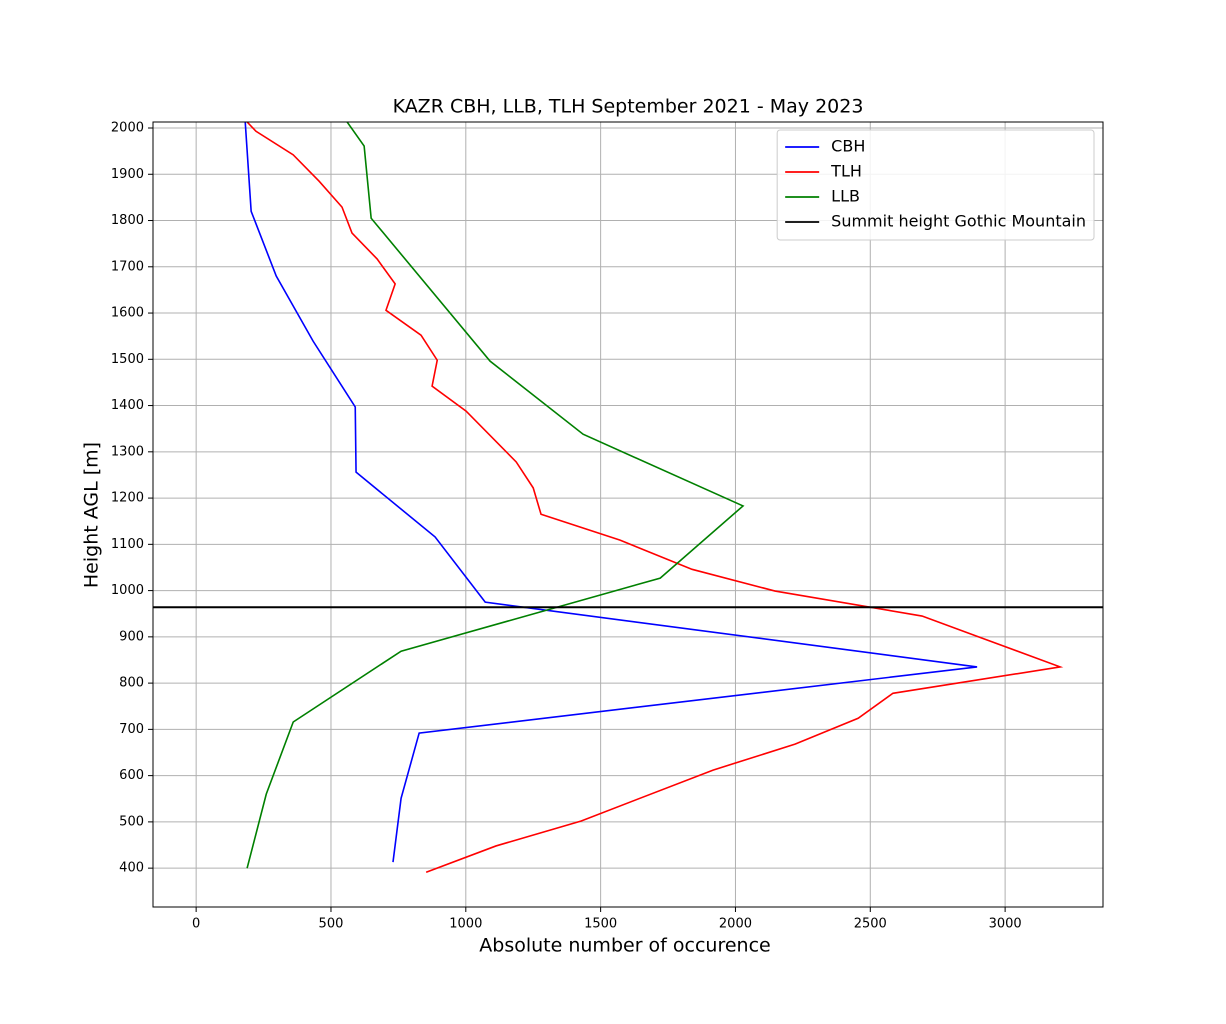 This screenshot has width=1226, height=1024. I want to click on legend-label: CBH, so click(848, 146).